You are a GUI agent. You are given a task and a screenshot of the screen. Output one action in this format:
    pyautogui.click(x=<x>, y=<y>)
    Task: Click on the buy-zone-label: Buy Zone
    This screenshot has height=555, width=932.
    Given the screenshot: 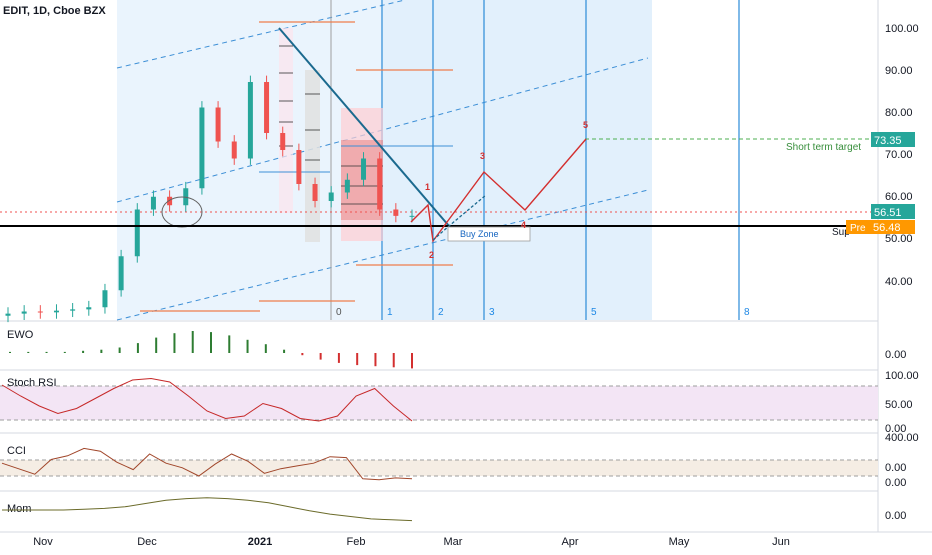 What is the action you would take?
    pyautogui.click(x=479, y=234)
    